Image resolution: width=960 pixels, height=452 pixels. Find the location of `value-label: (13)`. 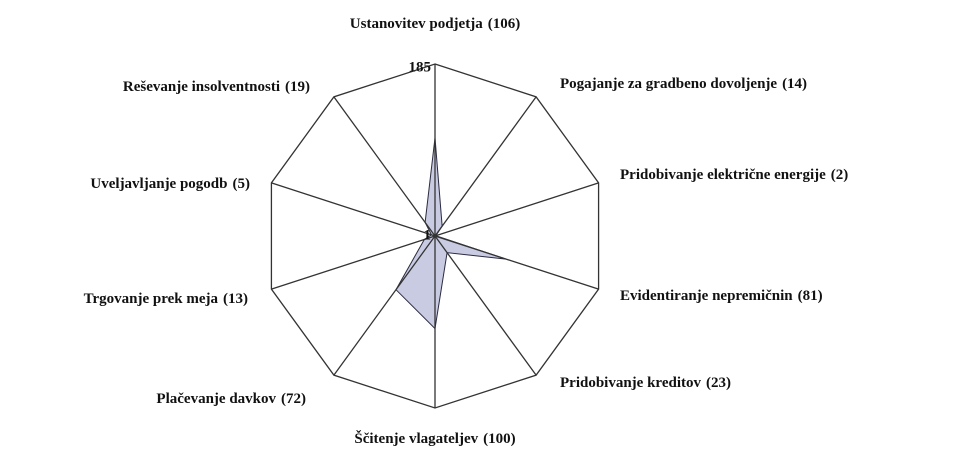

value-label: (13) is located at coordinates (235, 299).